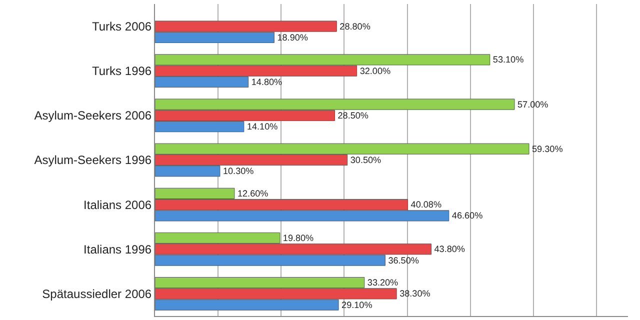 The image size is (640, 320). I want to click on data-label: 30.50%, so click(366, 160).